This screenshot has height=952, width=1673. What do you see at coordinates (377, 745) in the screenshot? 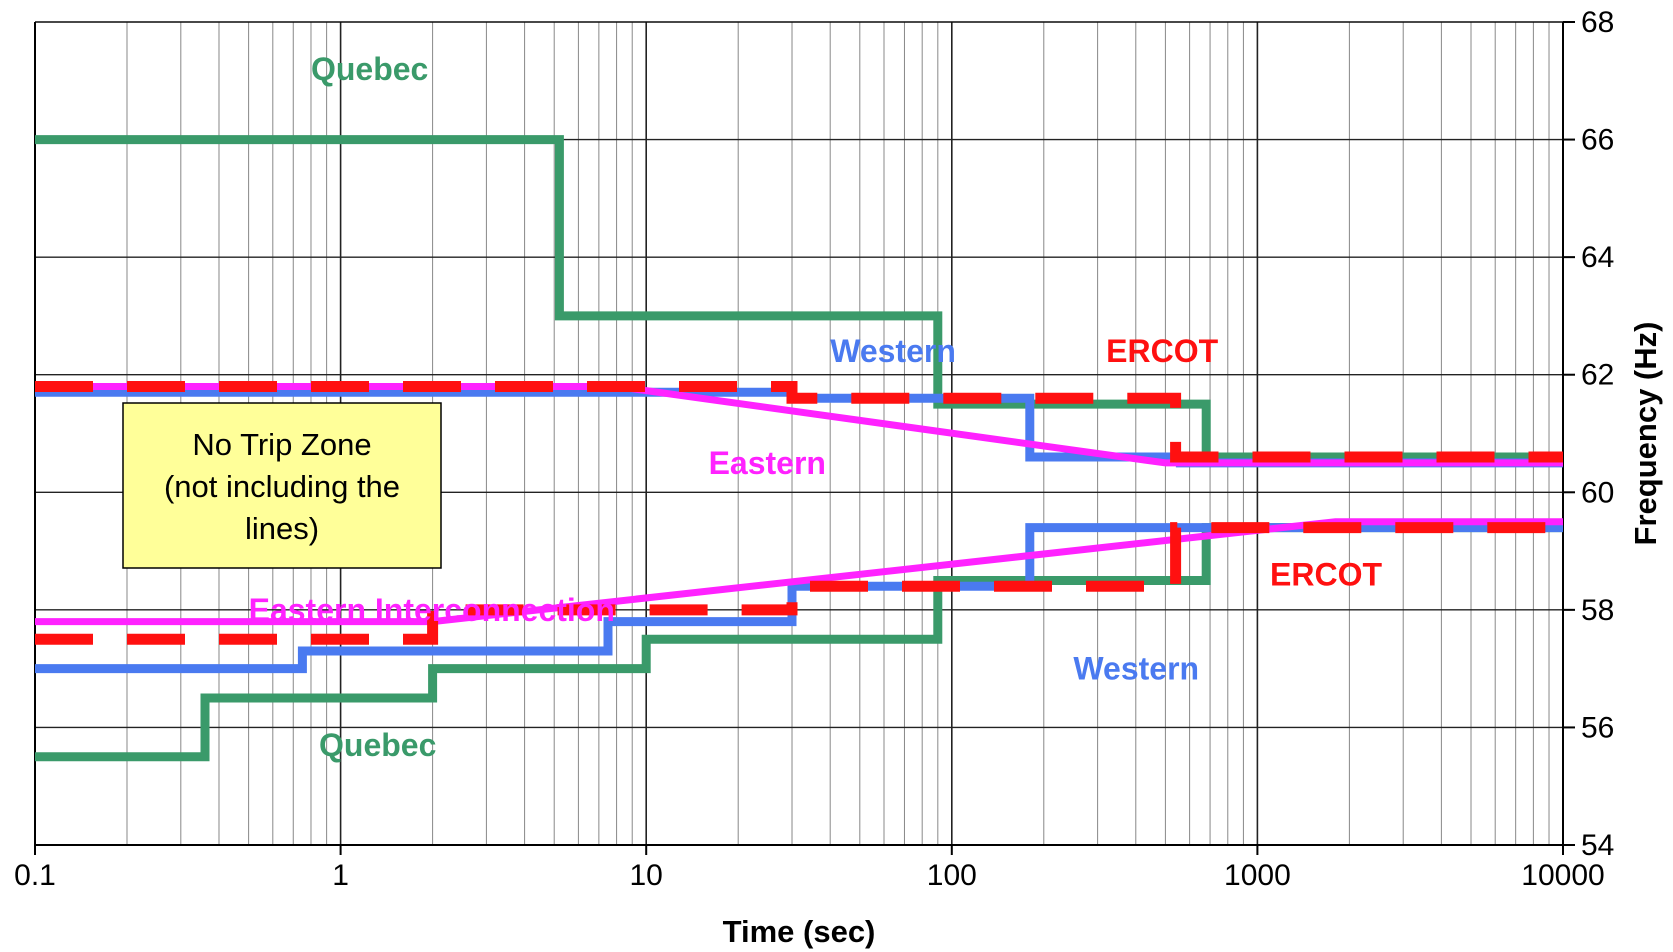
I see `annotation-quebec-bottom: Quebec` at bounding box center [377, 745].